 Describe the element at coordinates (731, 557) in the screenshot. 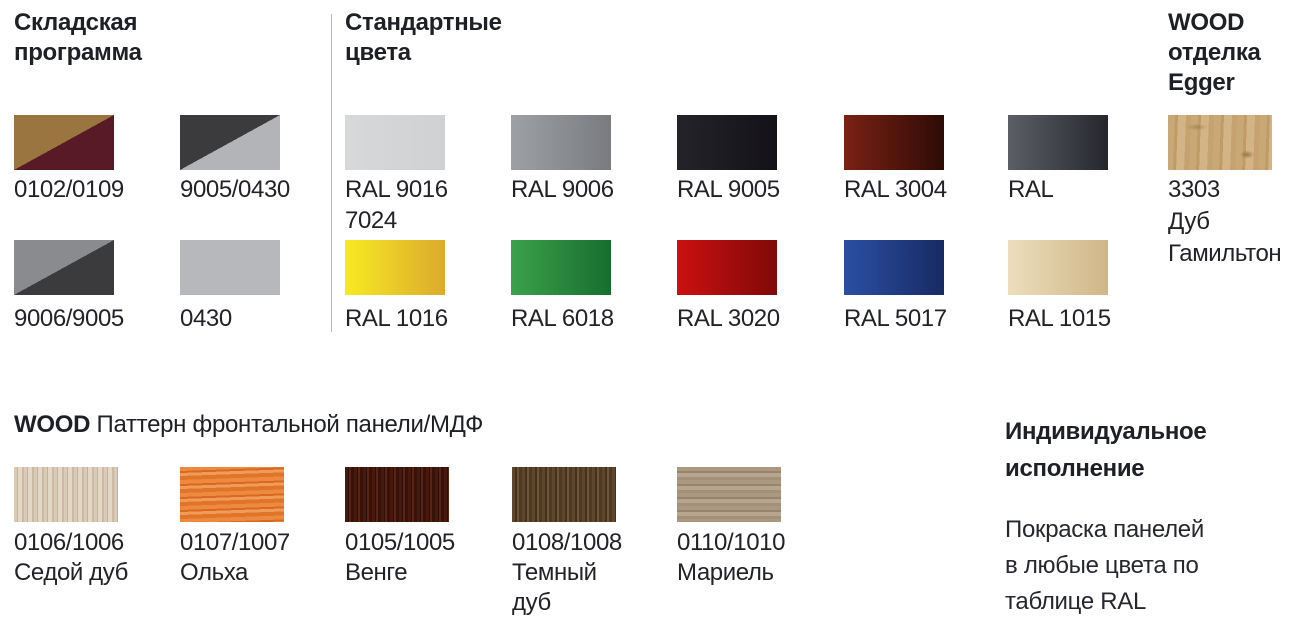

I see `swatch-label-0110-mariel: 0110/1010 Мариель` at that location.